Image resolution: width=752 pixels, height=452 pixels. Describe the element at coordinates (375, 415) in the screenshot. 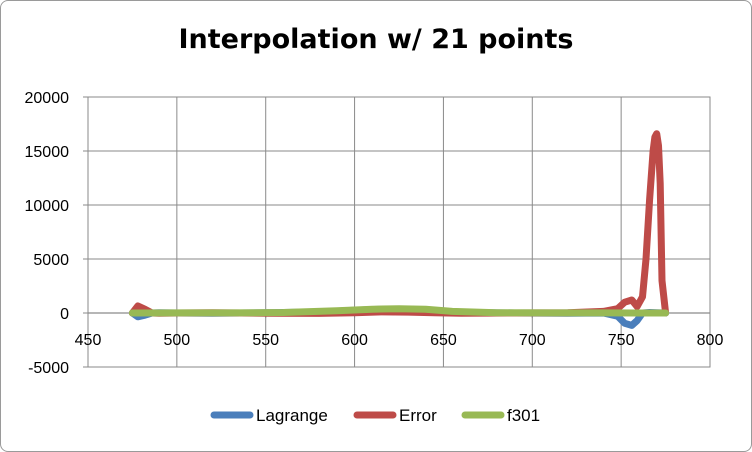

I see `legend: Lagrange Error f301` at that location.